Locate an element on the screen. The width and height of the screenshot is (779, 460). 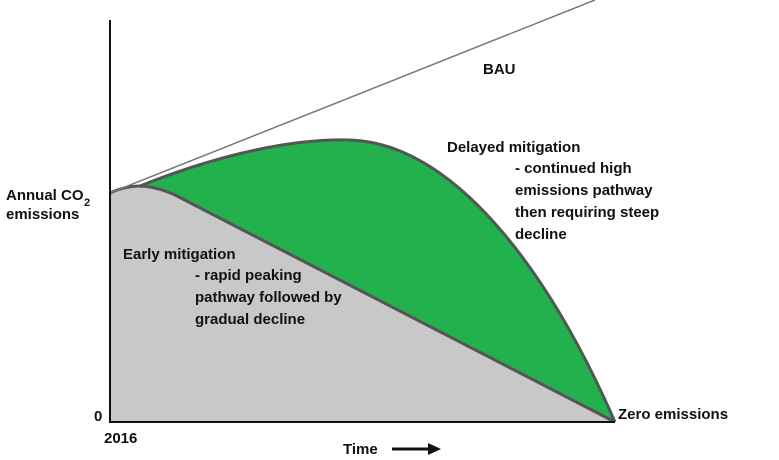
delayed-description: emissions pathway is located at coordinates (584, 190).